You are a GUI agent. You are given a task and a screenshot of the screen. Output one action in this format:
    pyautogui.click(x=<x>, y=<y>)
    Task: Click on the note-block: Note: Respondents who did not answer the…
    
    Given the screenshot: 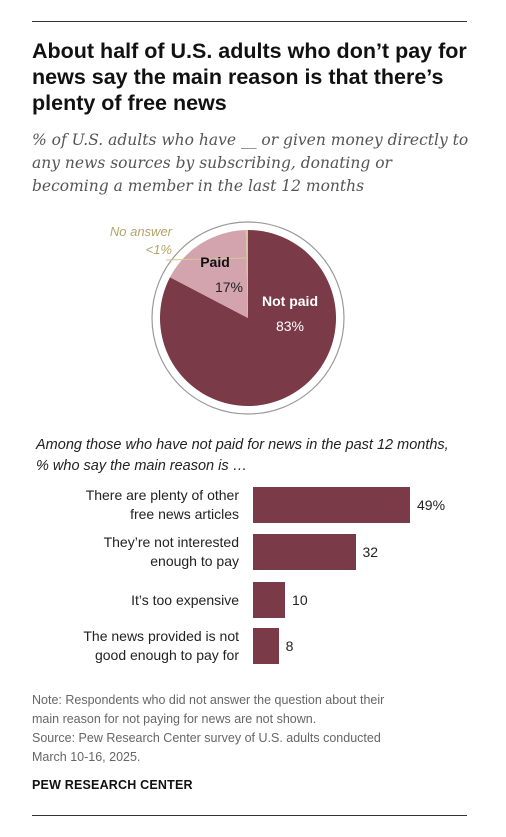 What is the action you would take?
    pyautogui.click(x=252, y=729)
    